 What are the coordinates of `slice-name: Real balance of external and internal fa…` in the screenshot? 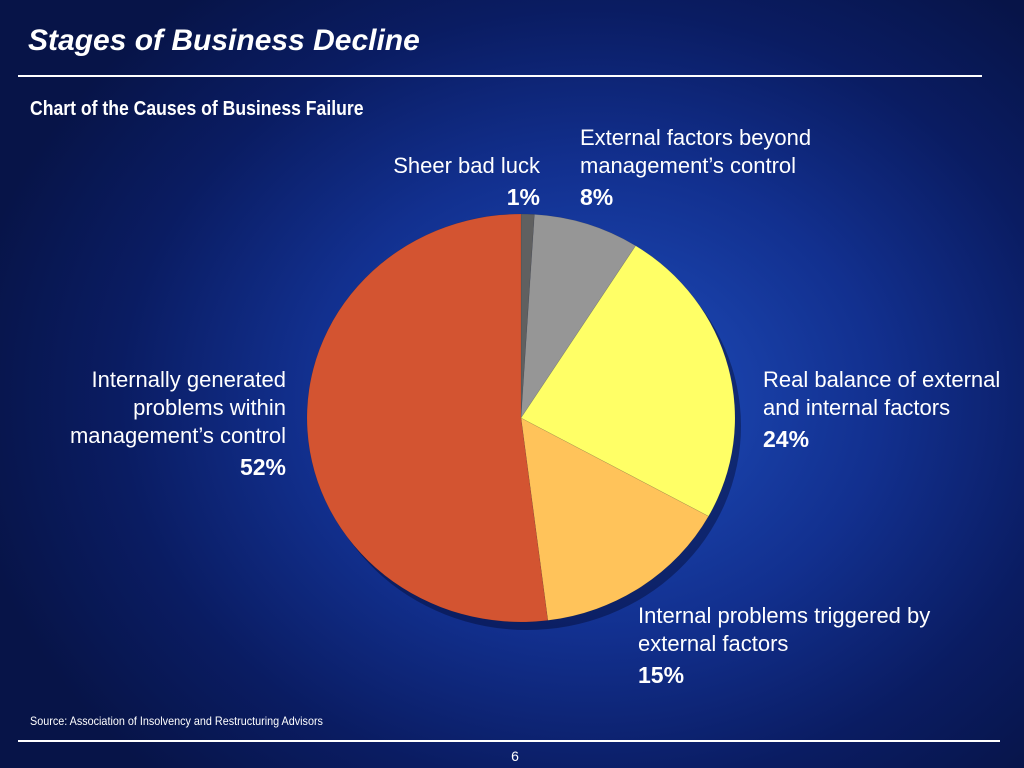 It's located at (882, 393).